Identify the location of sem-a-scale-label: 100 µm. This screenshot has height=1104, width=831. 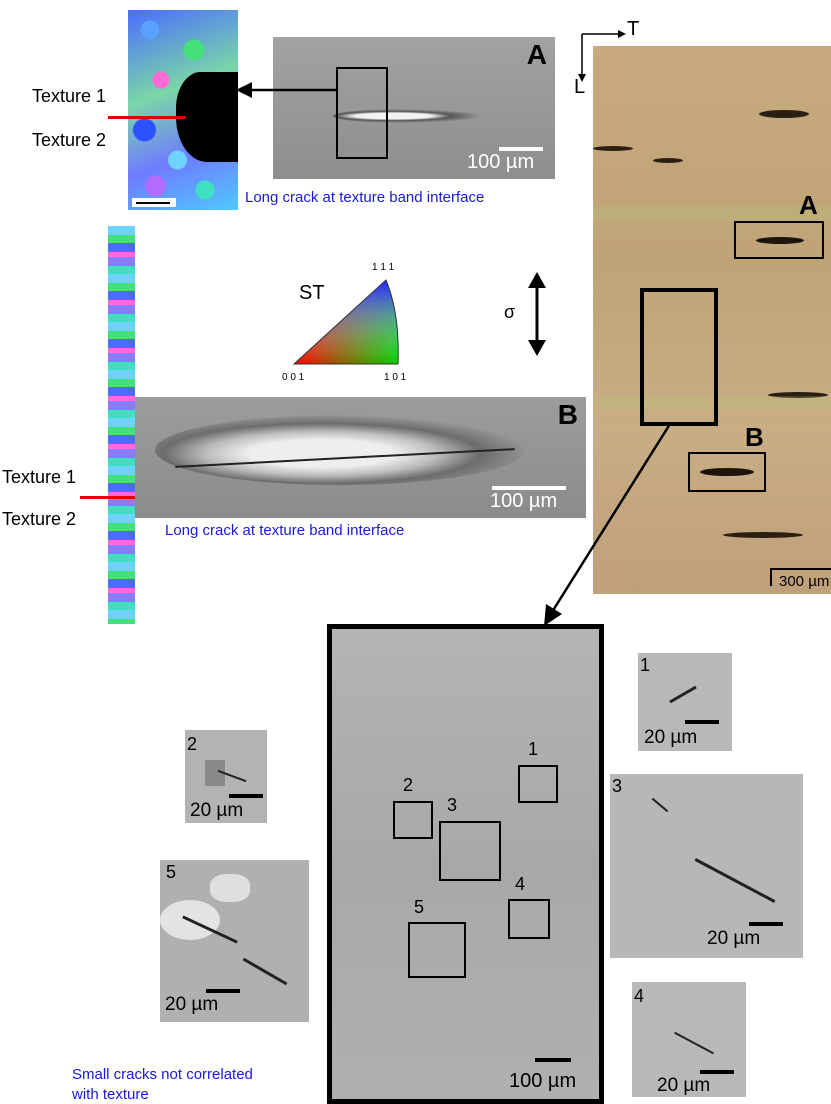
(501, 162).